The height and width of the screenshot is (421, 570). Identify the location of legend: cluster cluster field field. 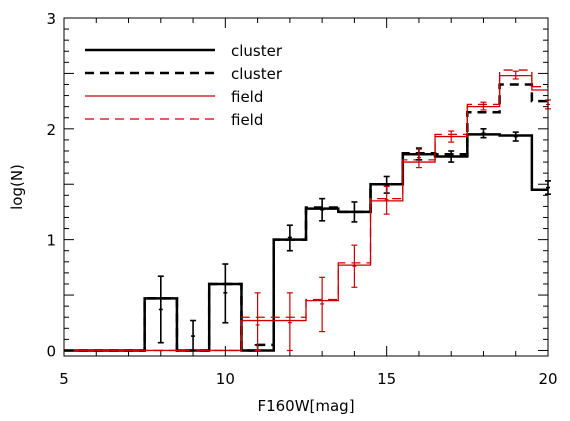
(184, 85).